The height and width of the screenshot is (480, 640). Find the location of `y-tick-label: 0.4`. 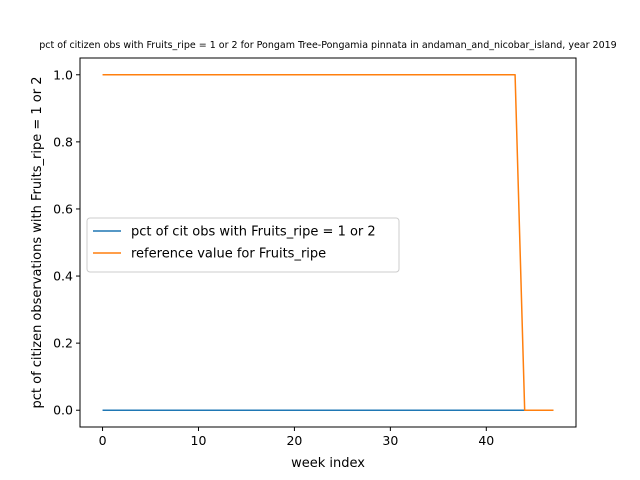

y-tick-label: 0.4 is located at coordinates (63, 276).